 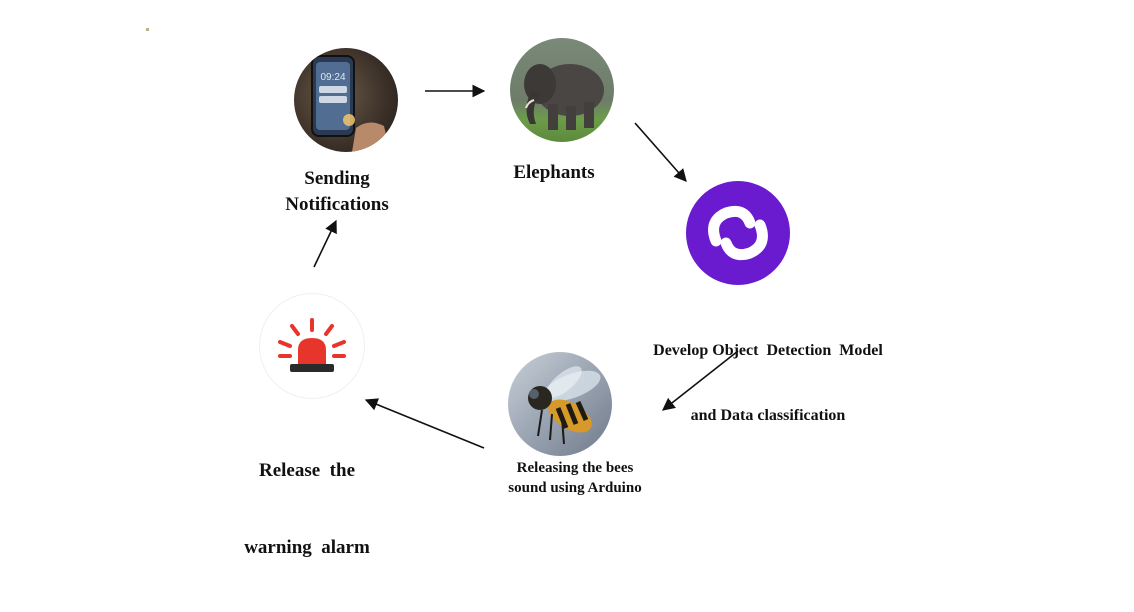 I want to click on siren-icon, so click(x=312, y=345).